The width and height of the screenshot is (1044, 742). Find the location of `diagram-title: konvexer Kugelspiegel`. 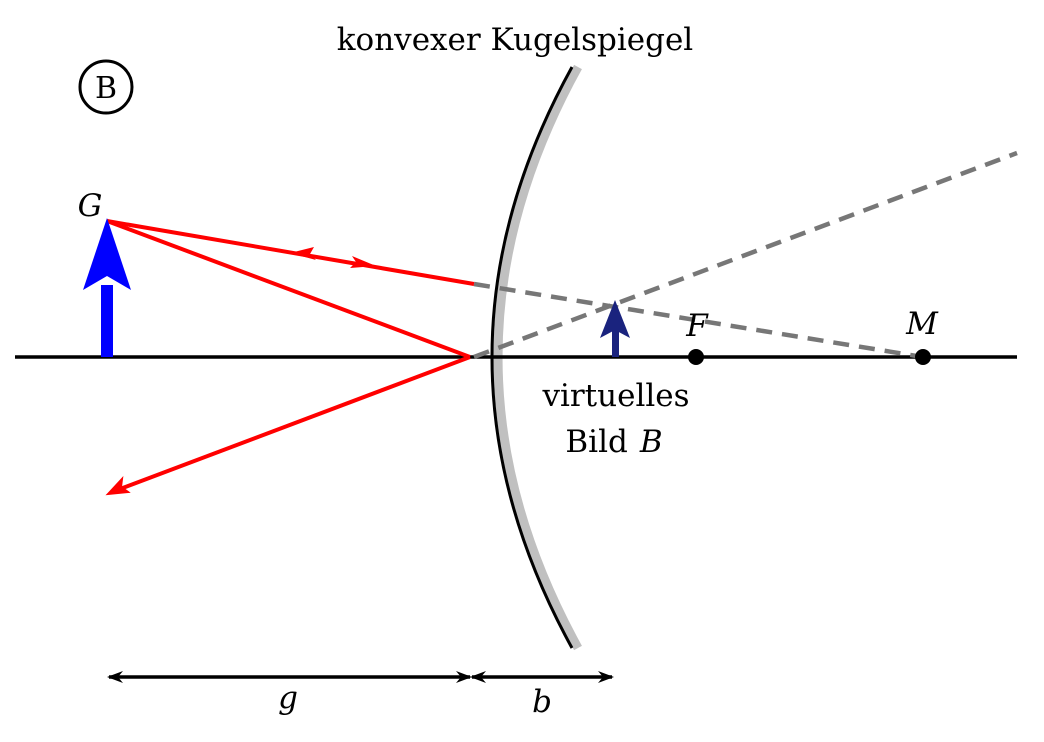

diagram-title: konvexer Kugelspiegel is located at coordinates (515, 40).